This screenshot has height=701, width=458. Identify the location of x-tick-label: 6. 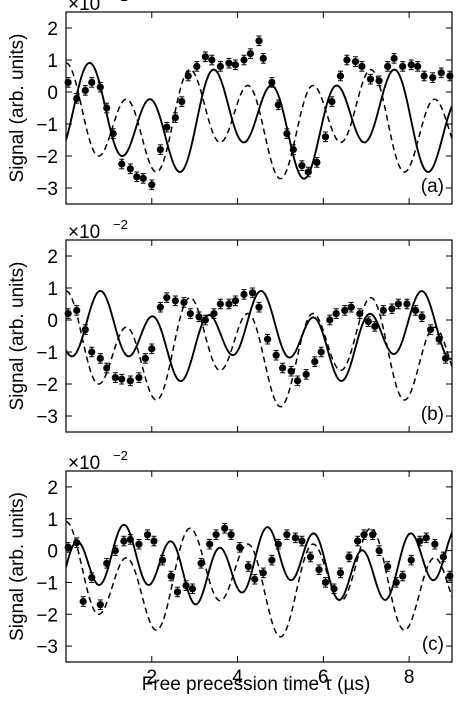
(323, 677).